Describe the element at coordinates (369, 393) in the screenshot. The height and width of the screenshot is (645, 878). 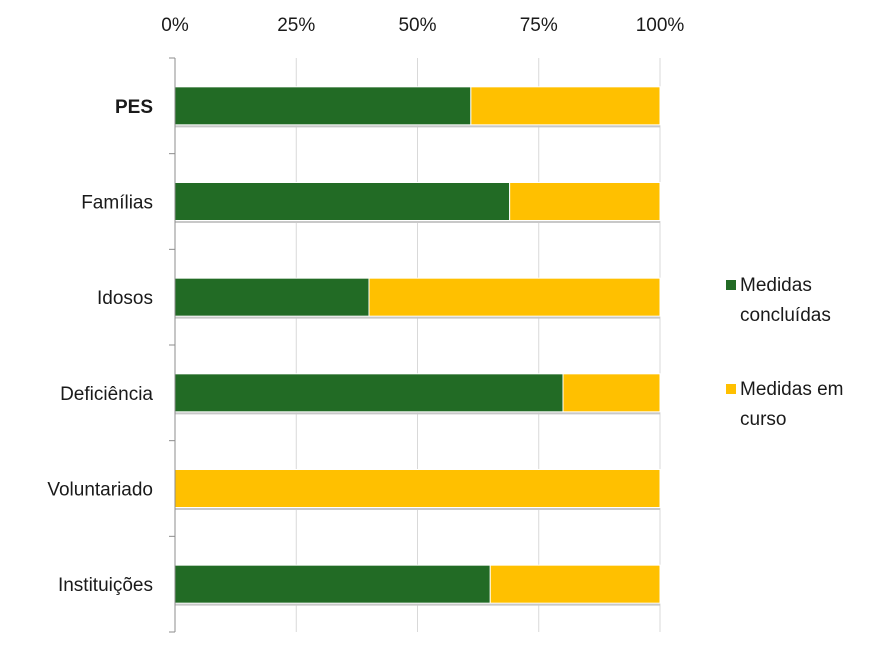
I see `bar-deficiencia-medidas-concluidas` at that location.